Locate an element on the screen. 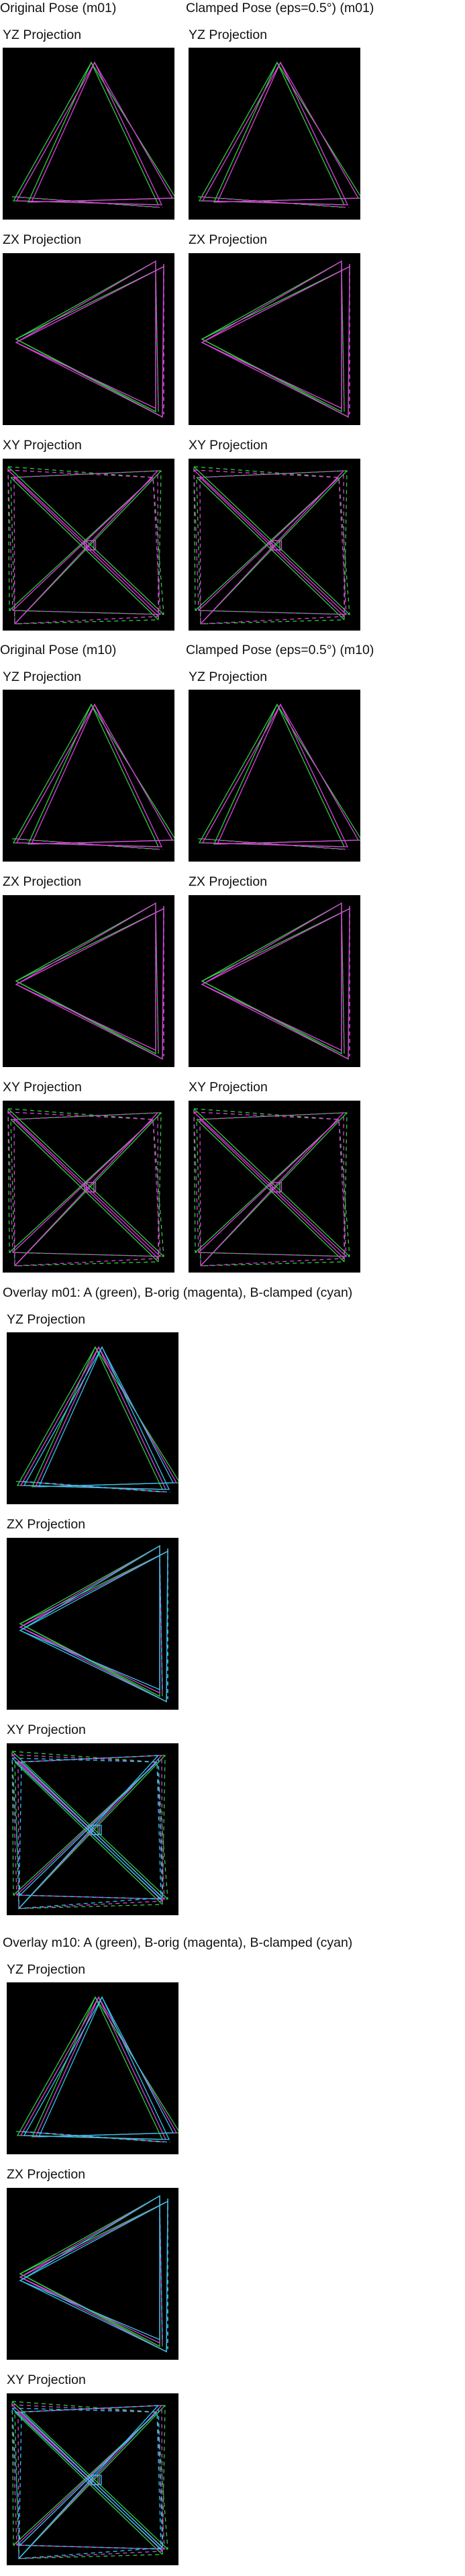 Image resolution: width=465 pixels, height=2576 pixels. xy-projection-panel is located at coordinates (274, 1187).